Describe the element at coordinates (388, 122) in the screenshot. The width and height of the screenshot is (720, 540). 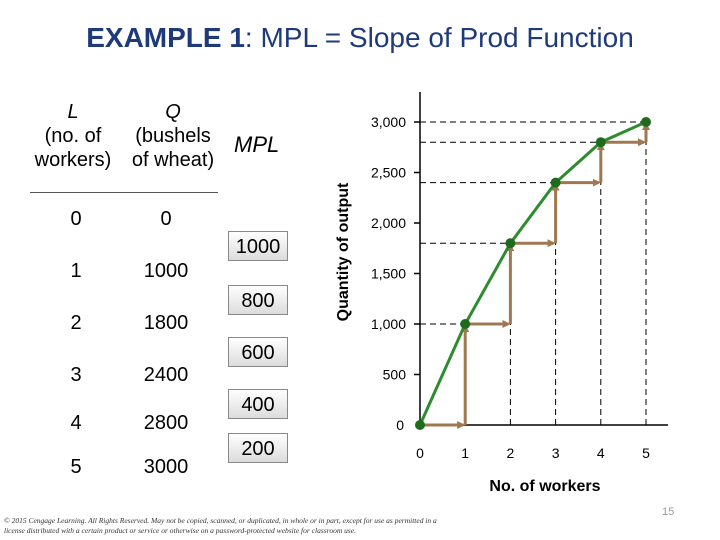
I see `y-tick-label-6: 3,000` at that location.